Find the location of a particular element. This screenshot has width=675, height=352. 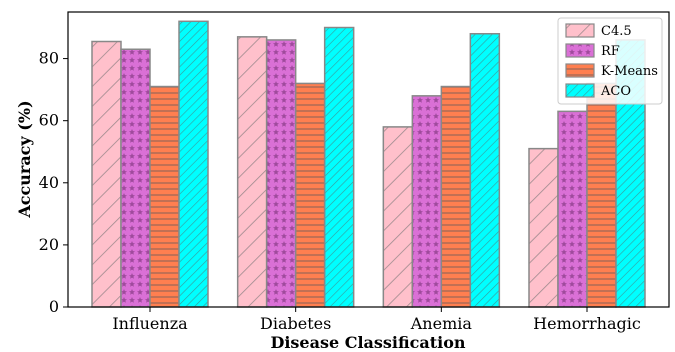

bar-aco-diabetes is located at coordinates (339, 167).